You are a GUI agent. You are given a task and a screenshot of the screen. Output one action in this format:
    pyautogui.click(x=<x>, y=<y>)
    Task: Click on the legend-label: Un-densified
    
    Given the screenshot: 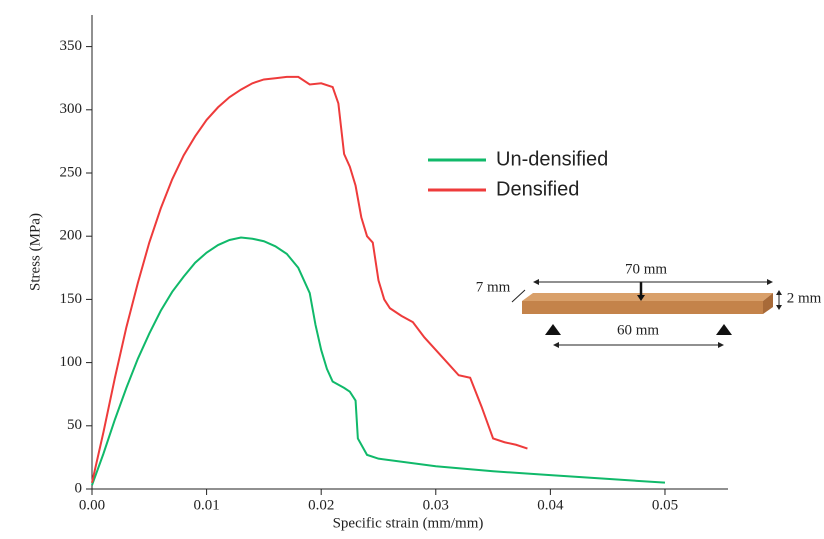 What is the action you would take?
    pyautogui.click(x=552, y=159)
    